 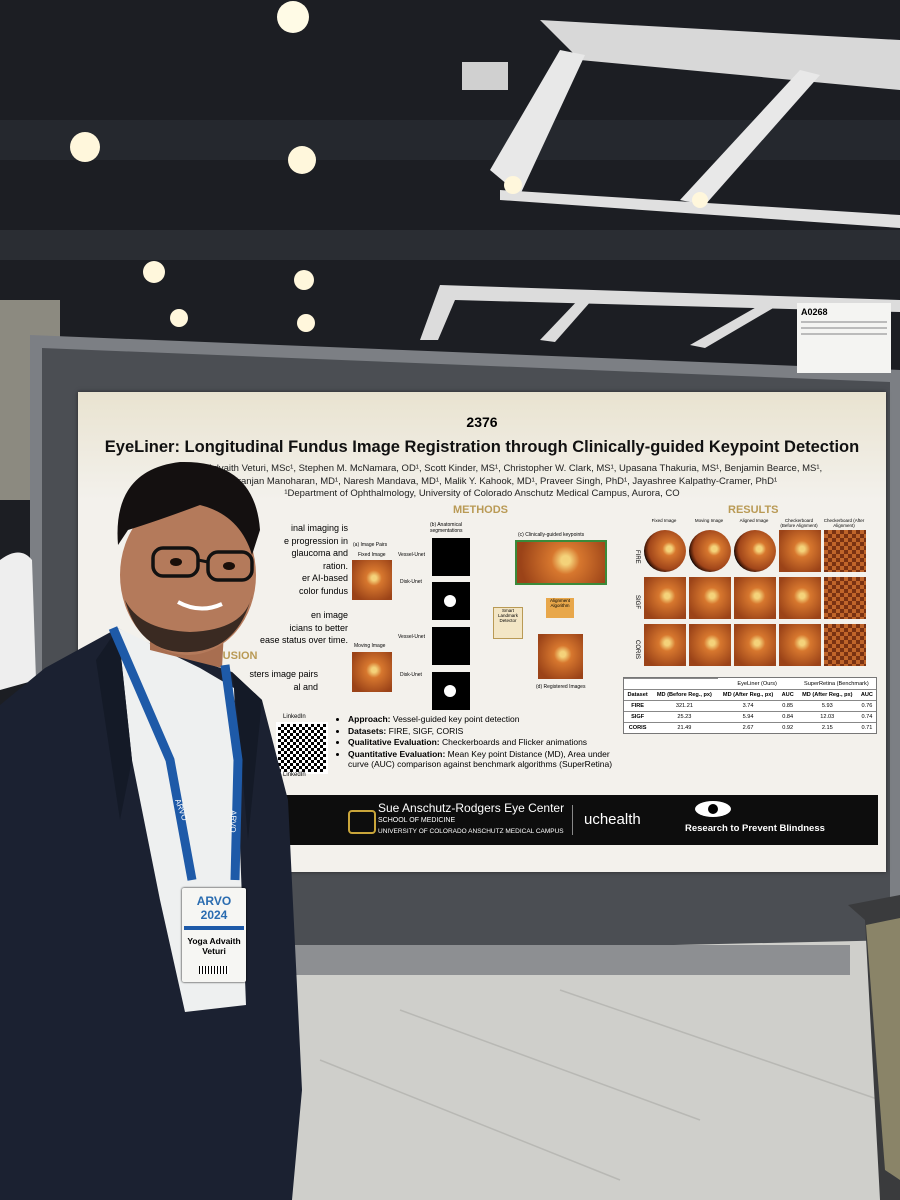 What do you see at coordinates (612, 819) in the screenshot?
I see `footer-partner: uchealth` at bounding box center [612, 819].